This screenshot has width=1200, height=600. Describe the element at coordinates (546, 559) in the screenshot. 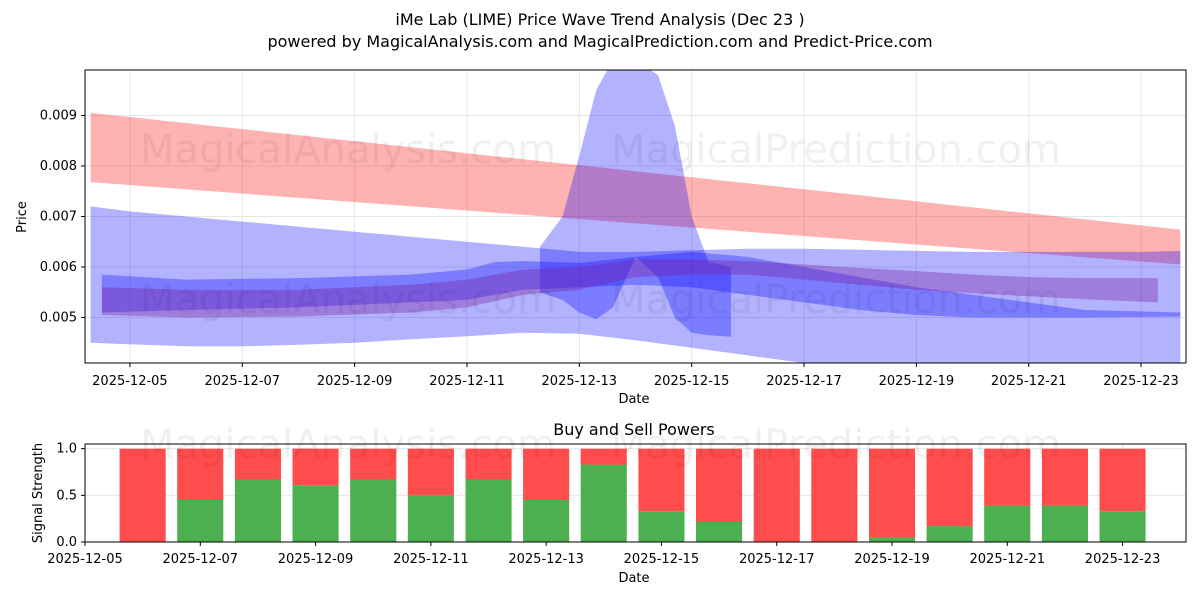

I see `bottom-x-tick-label: 2025-12-13` at that location.